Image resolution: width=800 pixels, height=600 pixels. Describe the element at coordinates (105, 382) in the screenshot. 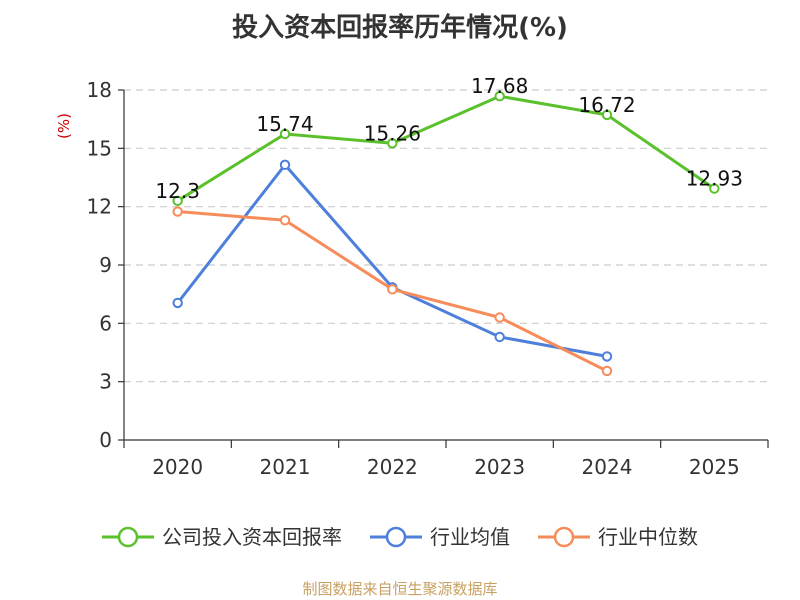

I see `y-tick-label: 3` at that location.